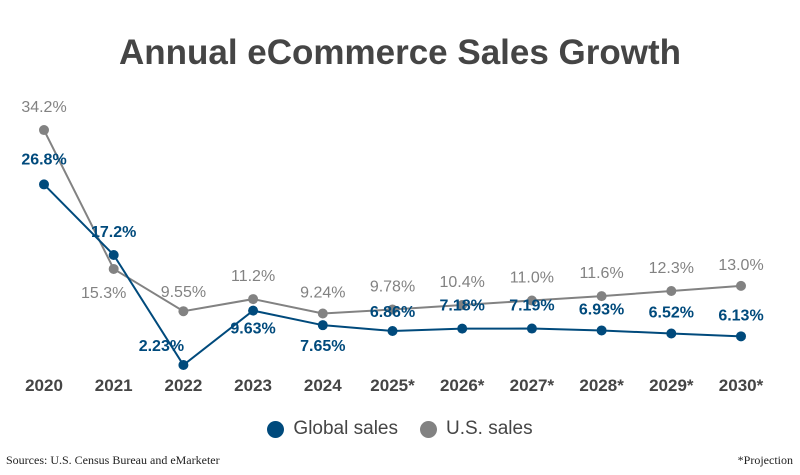  What do you see at coordinates (462, 282) in the screenshot?
I see `data-label-us: 10.4%` at bounding box center [462, 282].